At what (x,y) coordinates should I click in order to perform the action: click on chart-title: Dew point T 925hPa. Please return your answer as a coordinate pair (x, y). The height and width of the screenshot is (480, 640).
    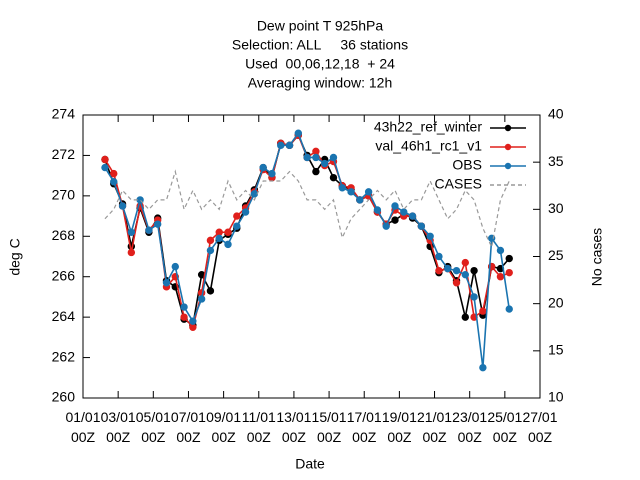
    Looking at the image, I should click on (320, 26).